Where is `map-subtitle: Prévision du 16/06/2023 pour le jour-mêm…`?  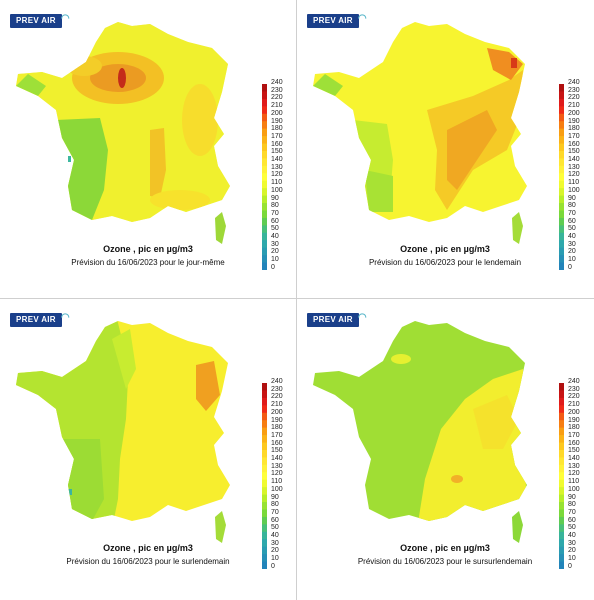 map-subtitle: Prévision du 16/06/2023 pour le jour-mêm… is located at coordinates (148, 262).